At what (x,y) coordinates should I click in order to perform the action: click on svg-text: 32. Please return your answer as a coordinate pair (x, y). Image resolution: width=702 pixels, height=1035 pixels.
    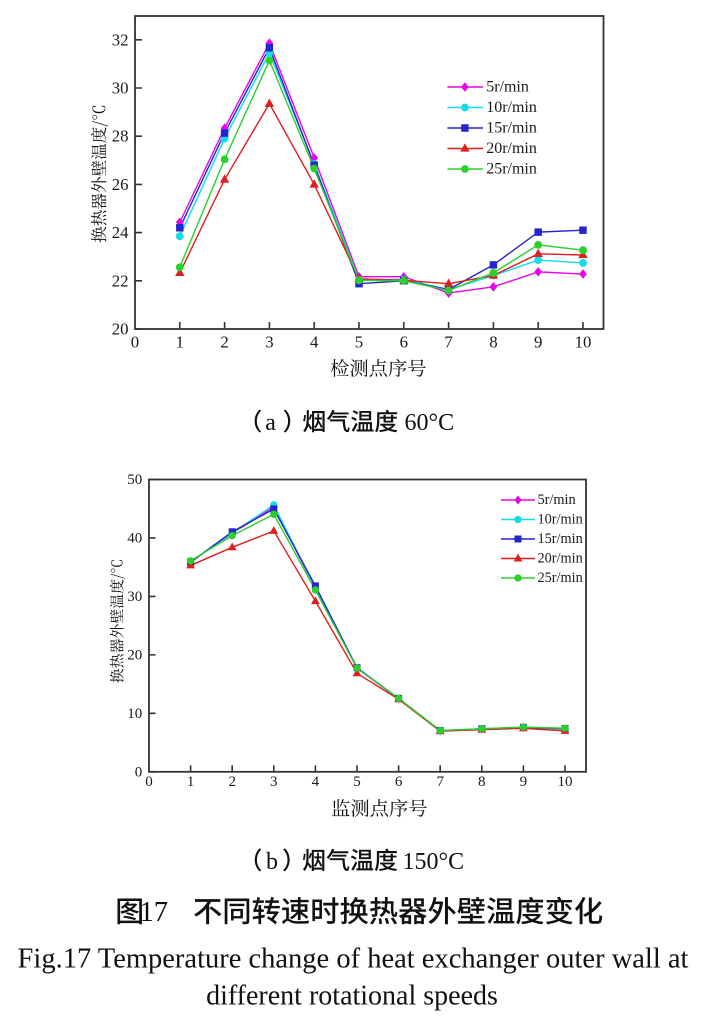
    Looking at the image, I should click on (120, 39).